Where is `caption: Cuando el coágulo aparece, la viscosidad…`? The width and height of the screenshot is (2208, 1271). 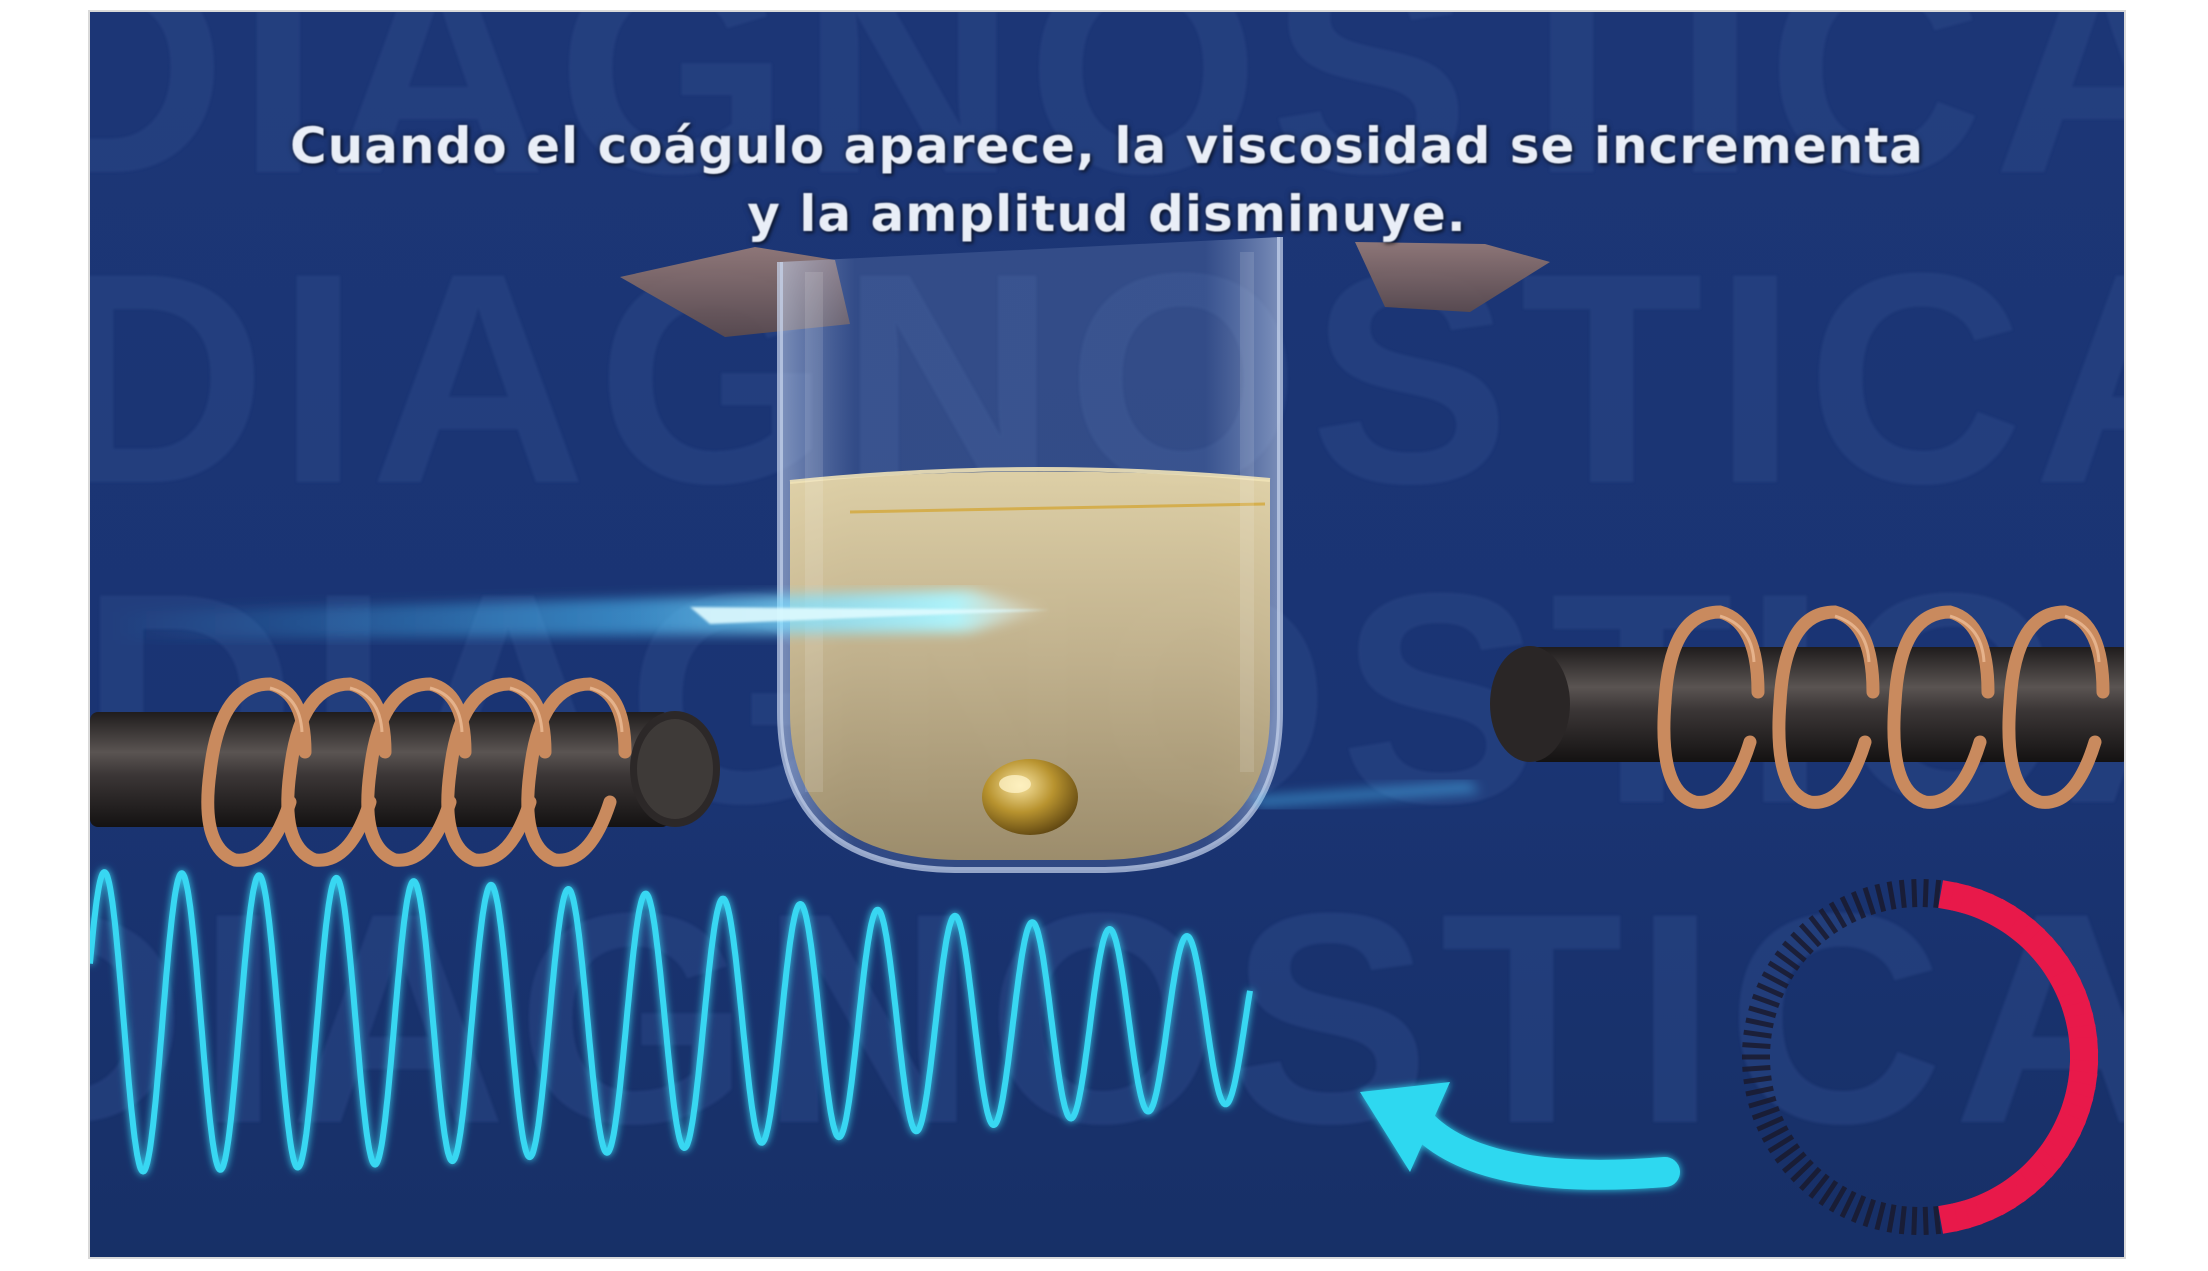 caption: Cuando el coágulo aparece, la viscosidad… is located at coordinates (1107, 180).